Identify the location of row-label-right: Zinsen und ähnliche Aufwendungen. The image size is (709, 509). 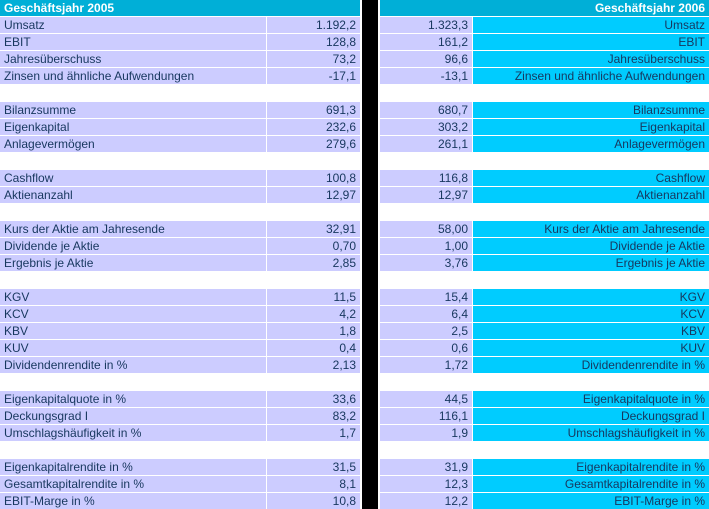
(591, 76).